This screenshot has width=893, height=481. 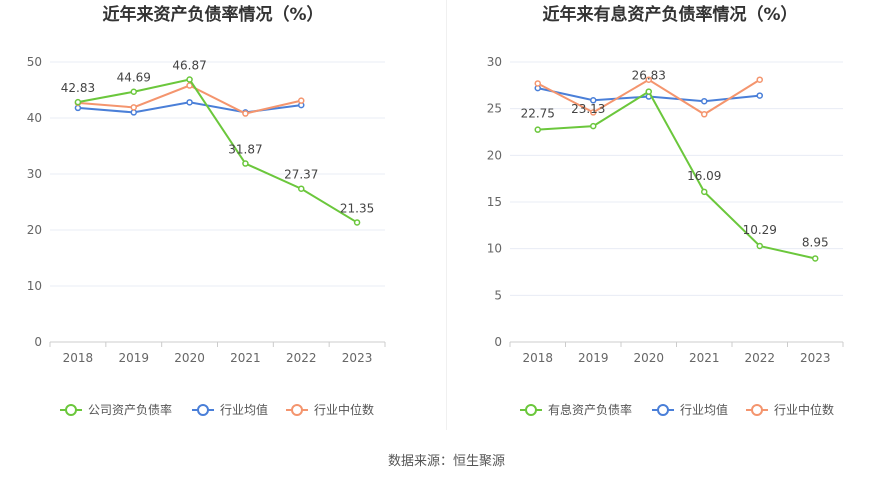 What do you see at coordinates (498, 295) in the screenshot?
I see `y-tick-label: 5` at bounding box center [498, 295].